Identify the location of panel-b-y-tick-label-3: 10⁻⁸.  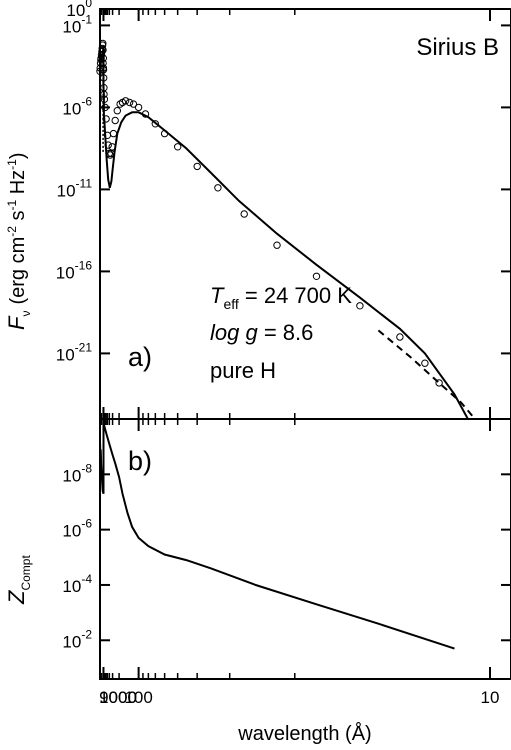
(77, 473).